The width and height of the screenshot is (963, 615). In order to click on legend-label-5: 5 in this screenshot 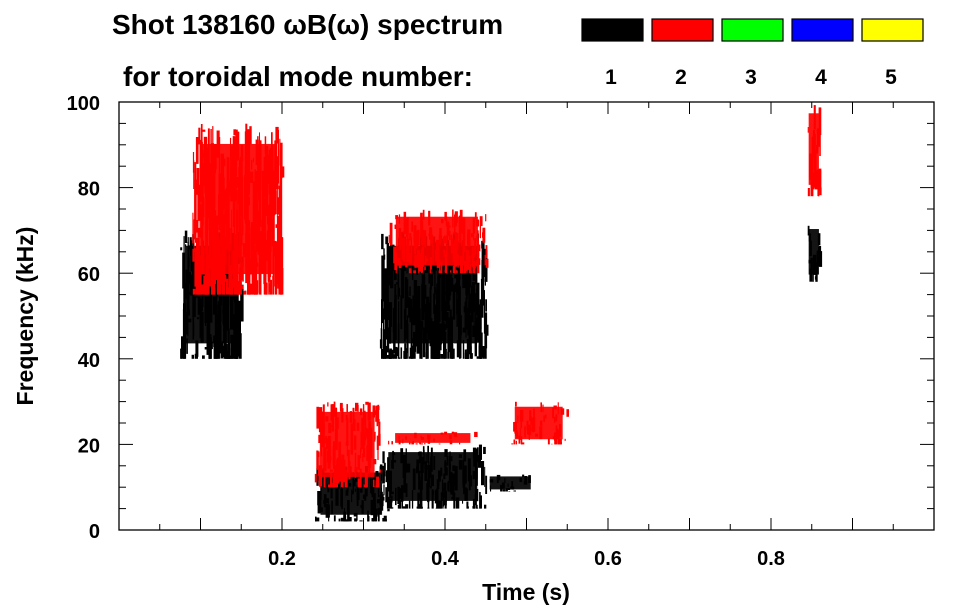, I will do `click(891, 77)`.